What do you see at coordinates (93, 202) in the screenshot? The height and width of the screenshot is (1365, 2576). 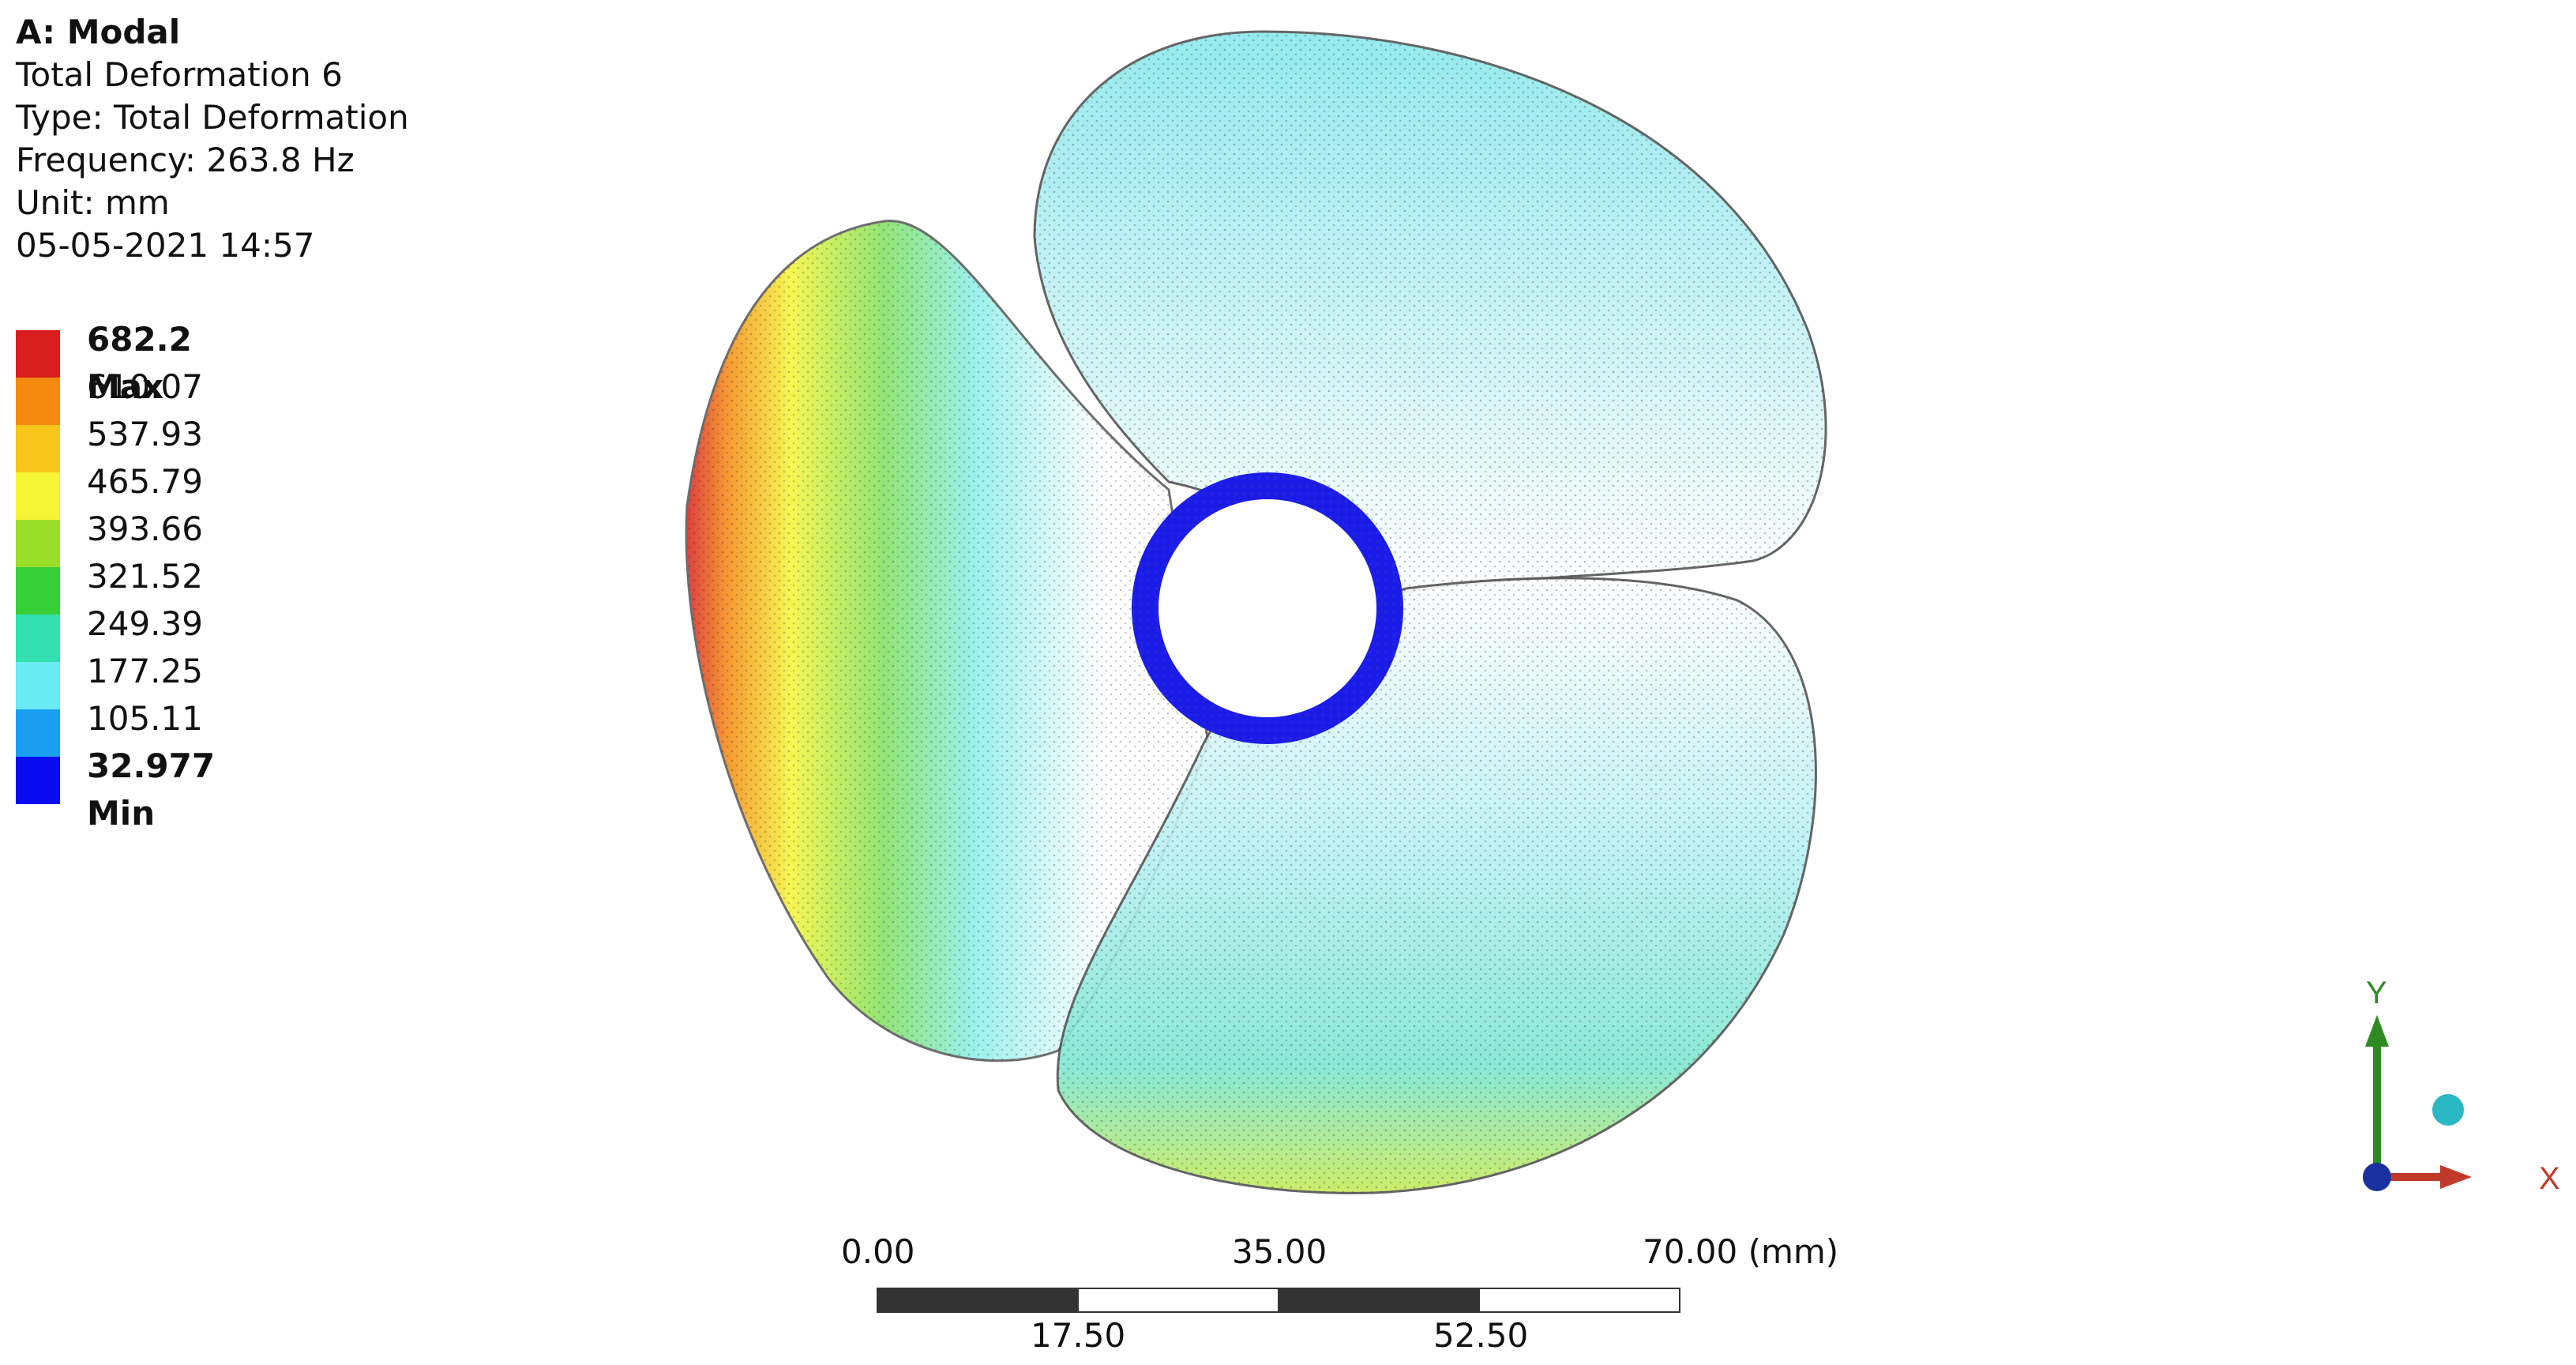 I see `result-unit: Unit: mm` at bounding box center [93, 202].